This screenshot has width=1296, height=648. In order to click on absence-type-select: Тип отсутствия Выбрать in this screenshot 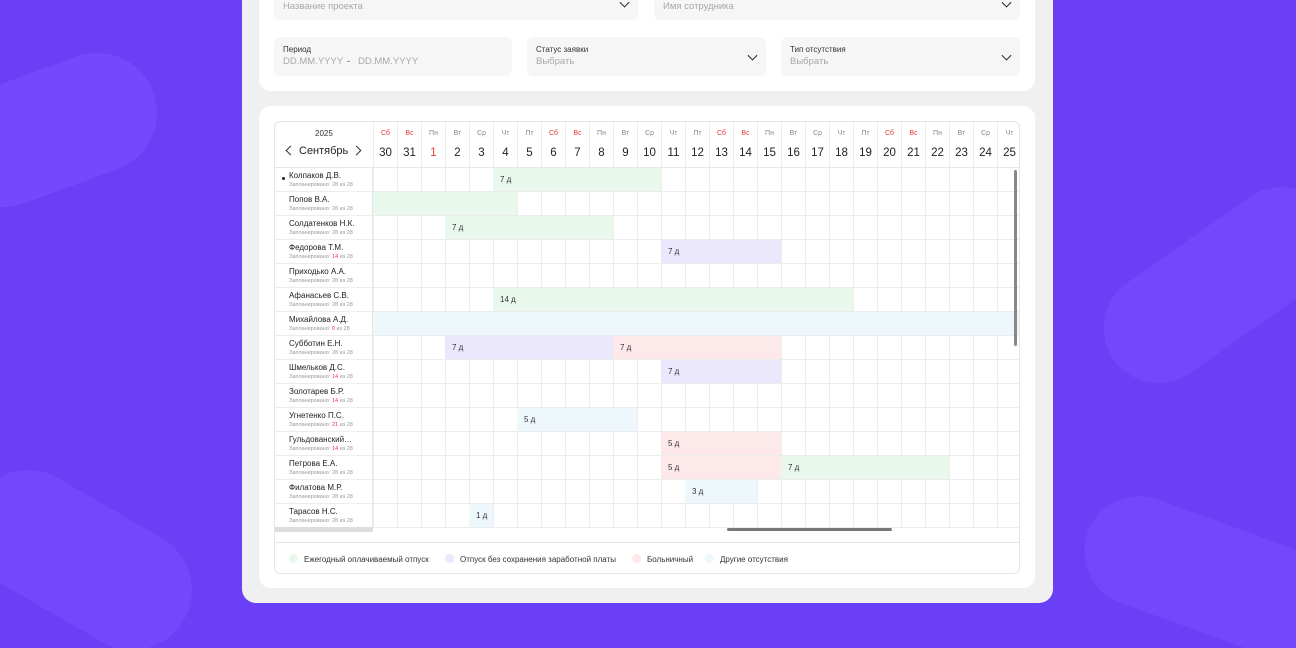, I will do `click(900, 56)`.